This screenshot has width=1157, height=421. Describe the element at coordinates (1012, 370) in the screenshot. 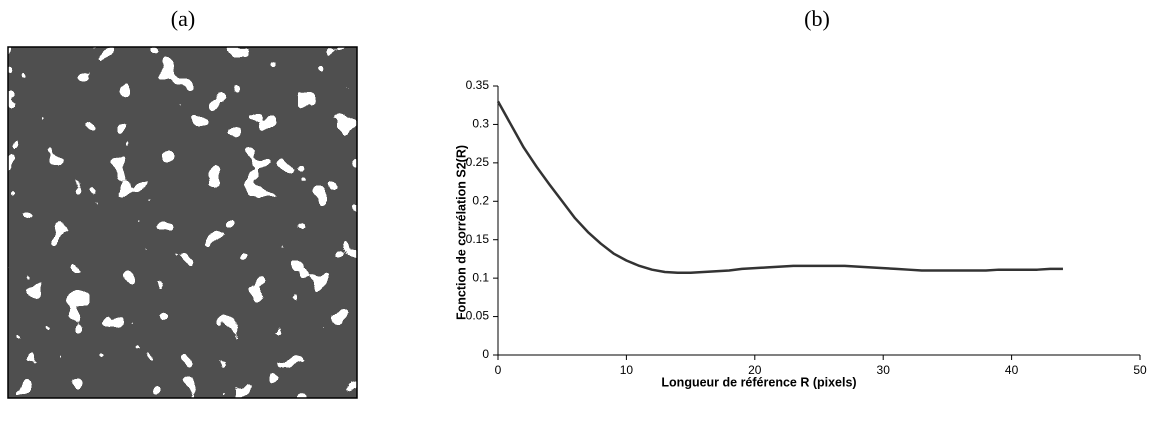

I see `x-tick-label: 40` at that location.